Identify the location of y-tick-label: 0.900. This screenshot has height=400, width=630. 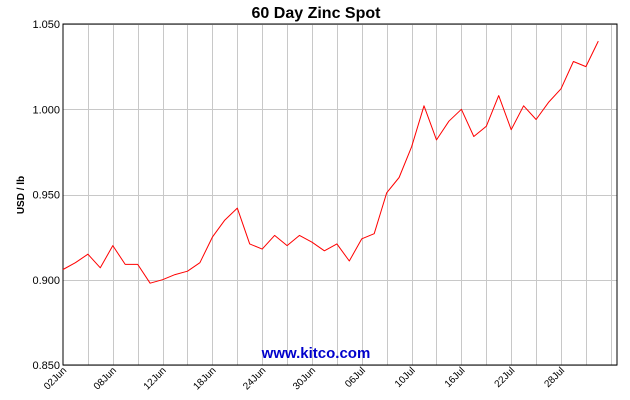
(46, 281).